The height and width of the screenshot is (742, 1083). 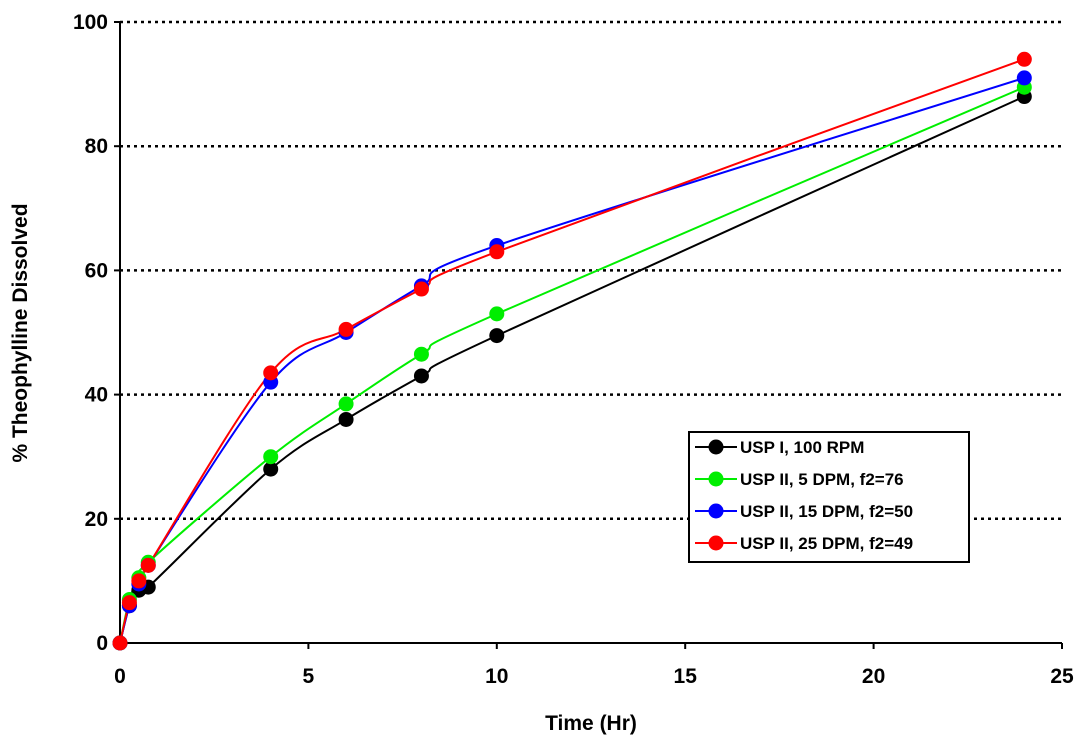 I want to click on x-tick-label: 10, so click(x=496, y=676).